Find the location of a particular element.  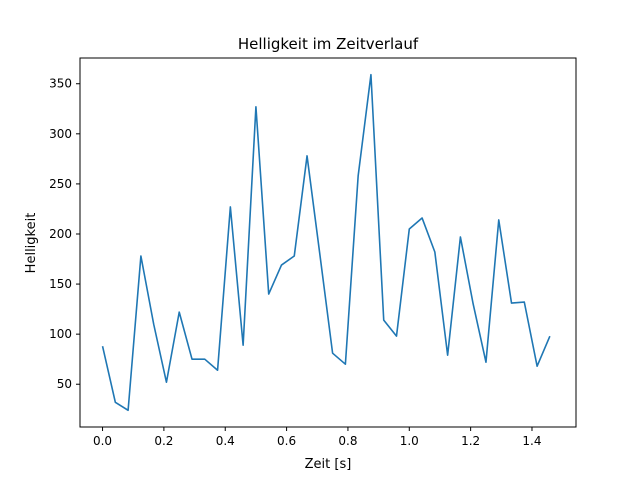

y-tick-label: 350 is located at coordinates (60, 84).